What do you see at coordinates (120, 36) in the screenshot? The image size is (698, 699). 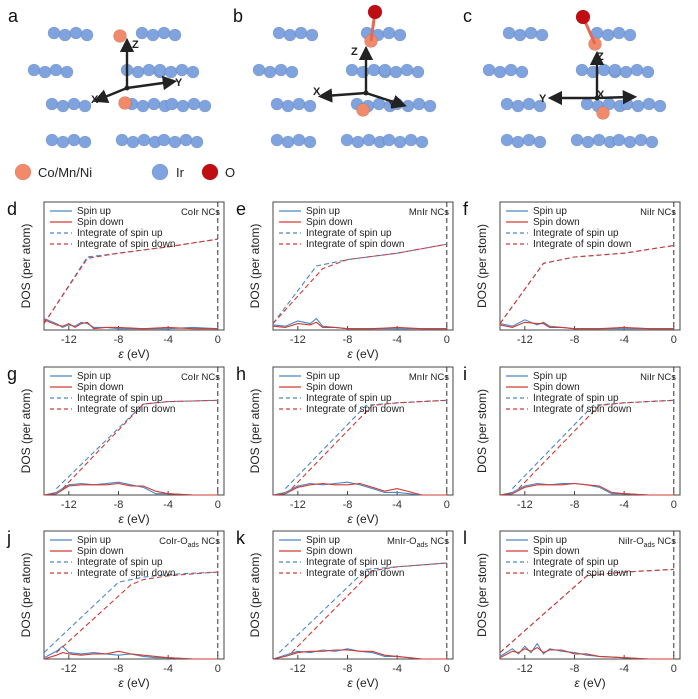 I see `metal-atom` at bounding box center [120, 36].